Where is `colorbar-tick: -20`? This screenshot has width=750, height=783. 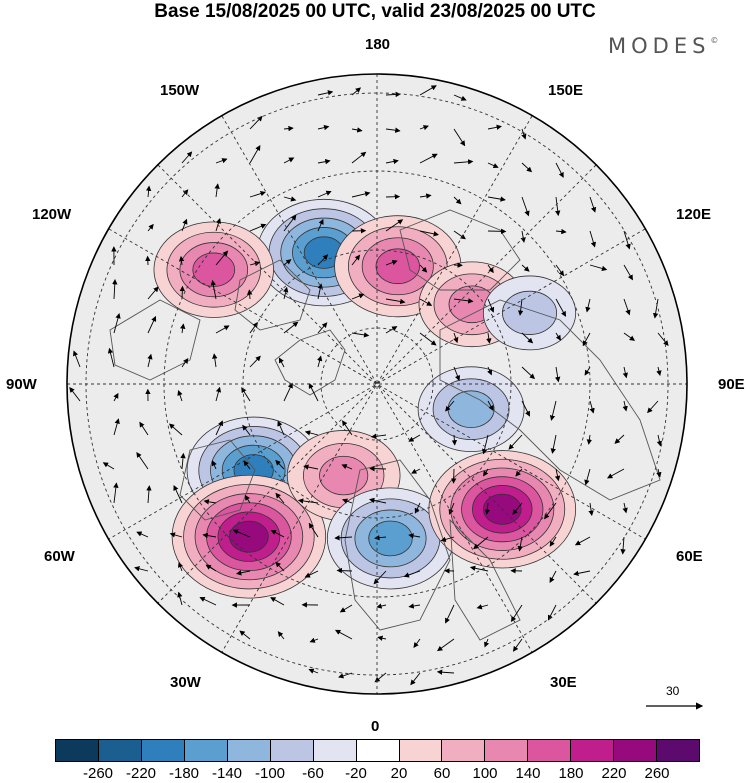
colorbar-tick: -20 is located at coordinates (356, 773).